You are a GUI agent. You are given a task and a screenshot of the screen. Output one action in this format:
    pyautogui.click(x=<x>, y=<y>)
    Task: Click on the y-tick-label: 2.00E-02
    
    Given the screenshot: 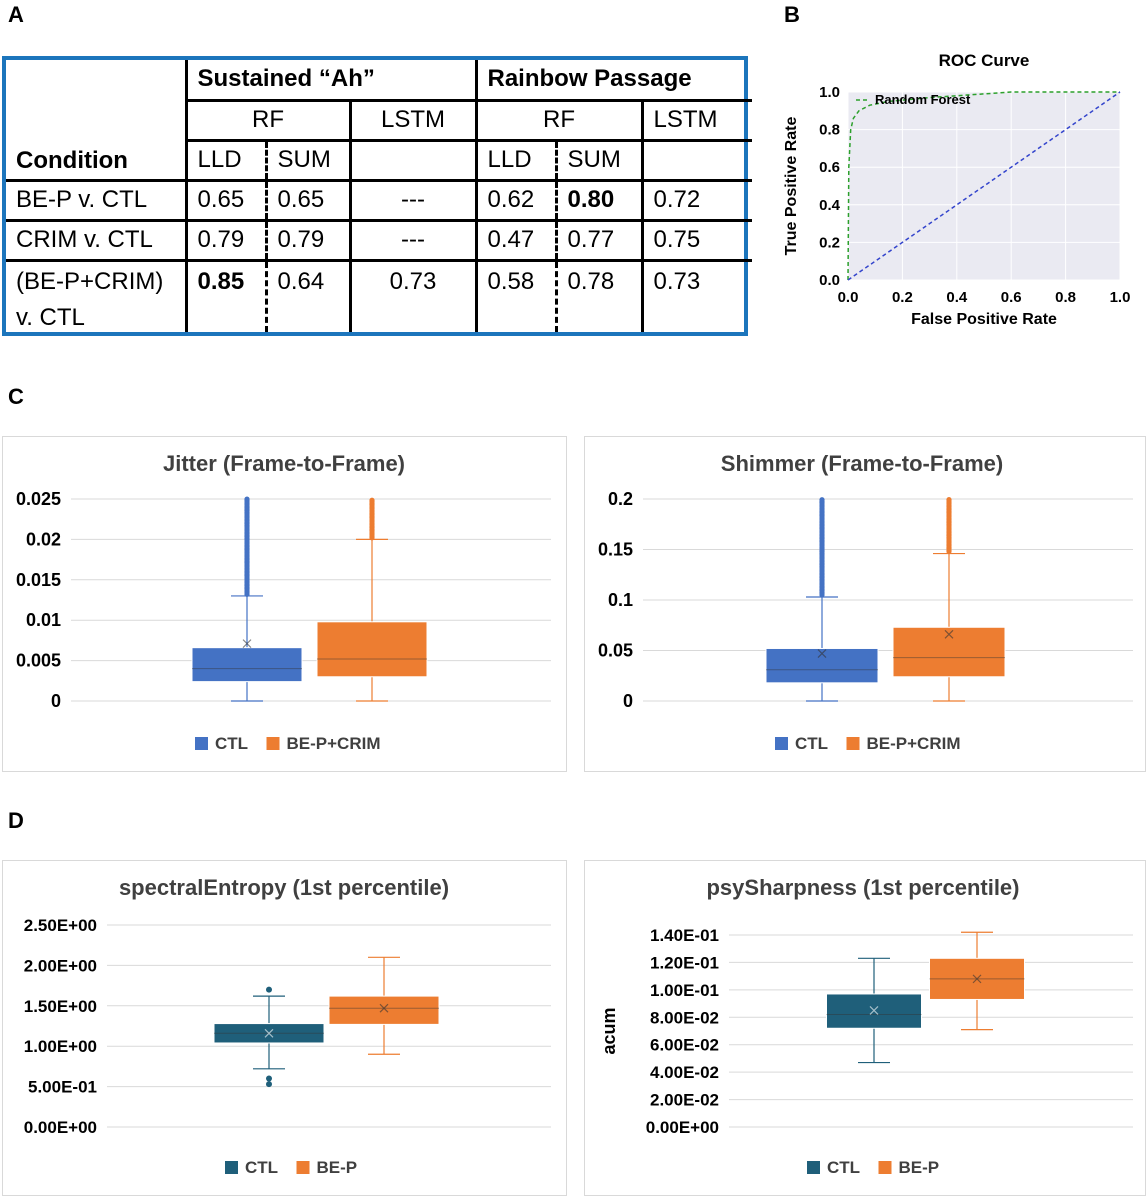 What is the action you would take?
    pyautogui.click(x=684, y=1100)
    